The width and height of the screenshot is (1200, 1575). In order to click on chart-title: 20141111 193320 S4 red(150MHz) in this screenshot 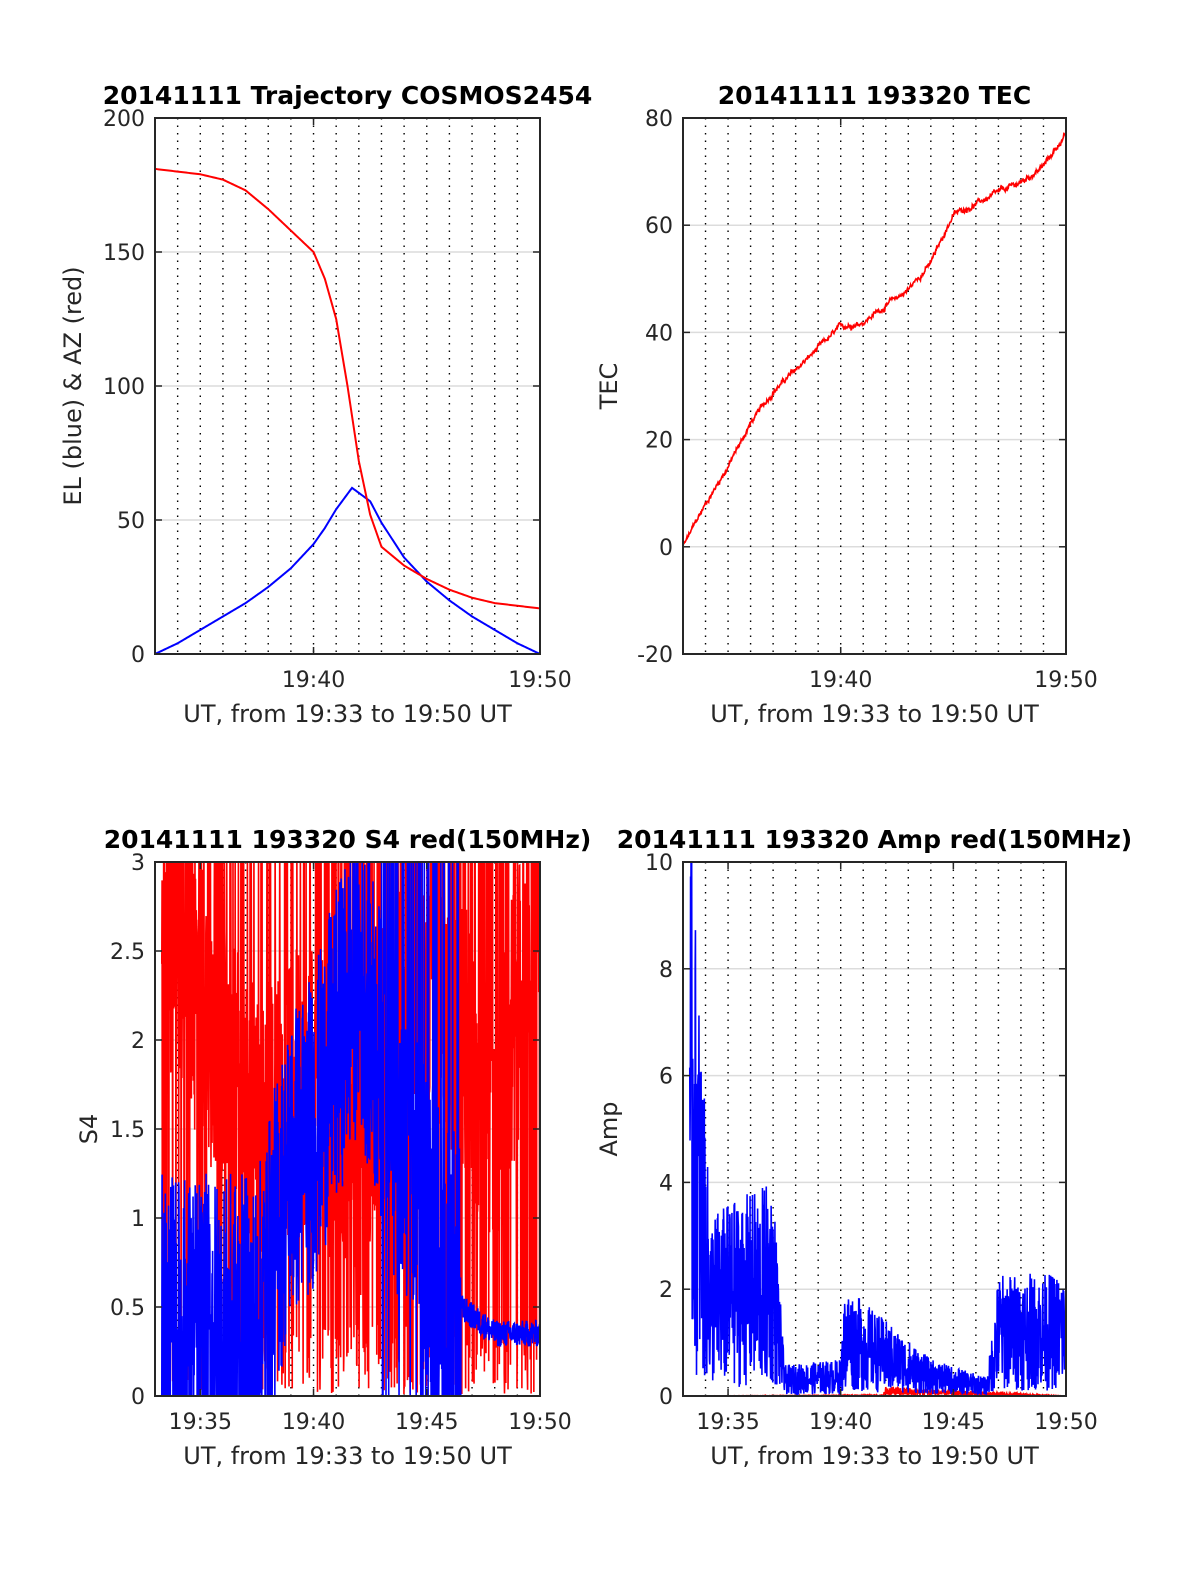, I will do `click(348, 839)`.